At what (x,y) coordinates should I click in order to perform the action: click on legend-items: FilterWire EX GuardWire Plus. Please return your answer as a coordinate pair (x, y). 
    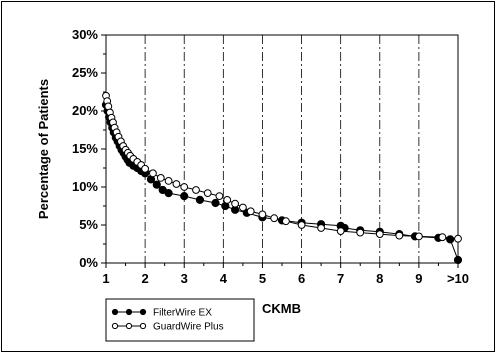
    Looking at the image, I should click on (167, 320).